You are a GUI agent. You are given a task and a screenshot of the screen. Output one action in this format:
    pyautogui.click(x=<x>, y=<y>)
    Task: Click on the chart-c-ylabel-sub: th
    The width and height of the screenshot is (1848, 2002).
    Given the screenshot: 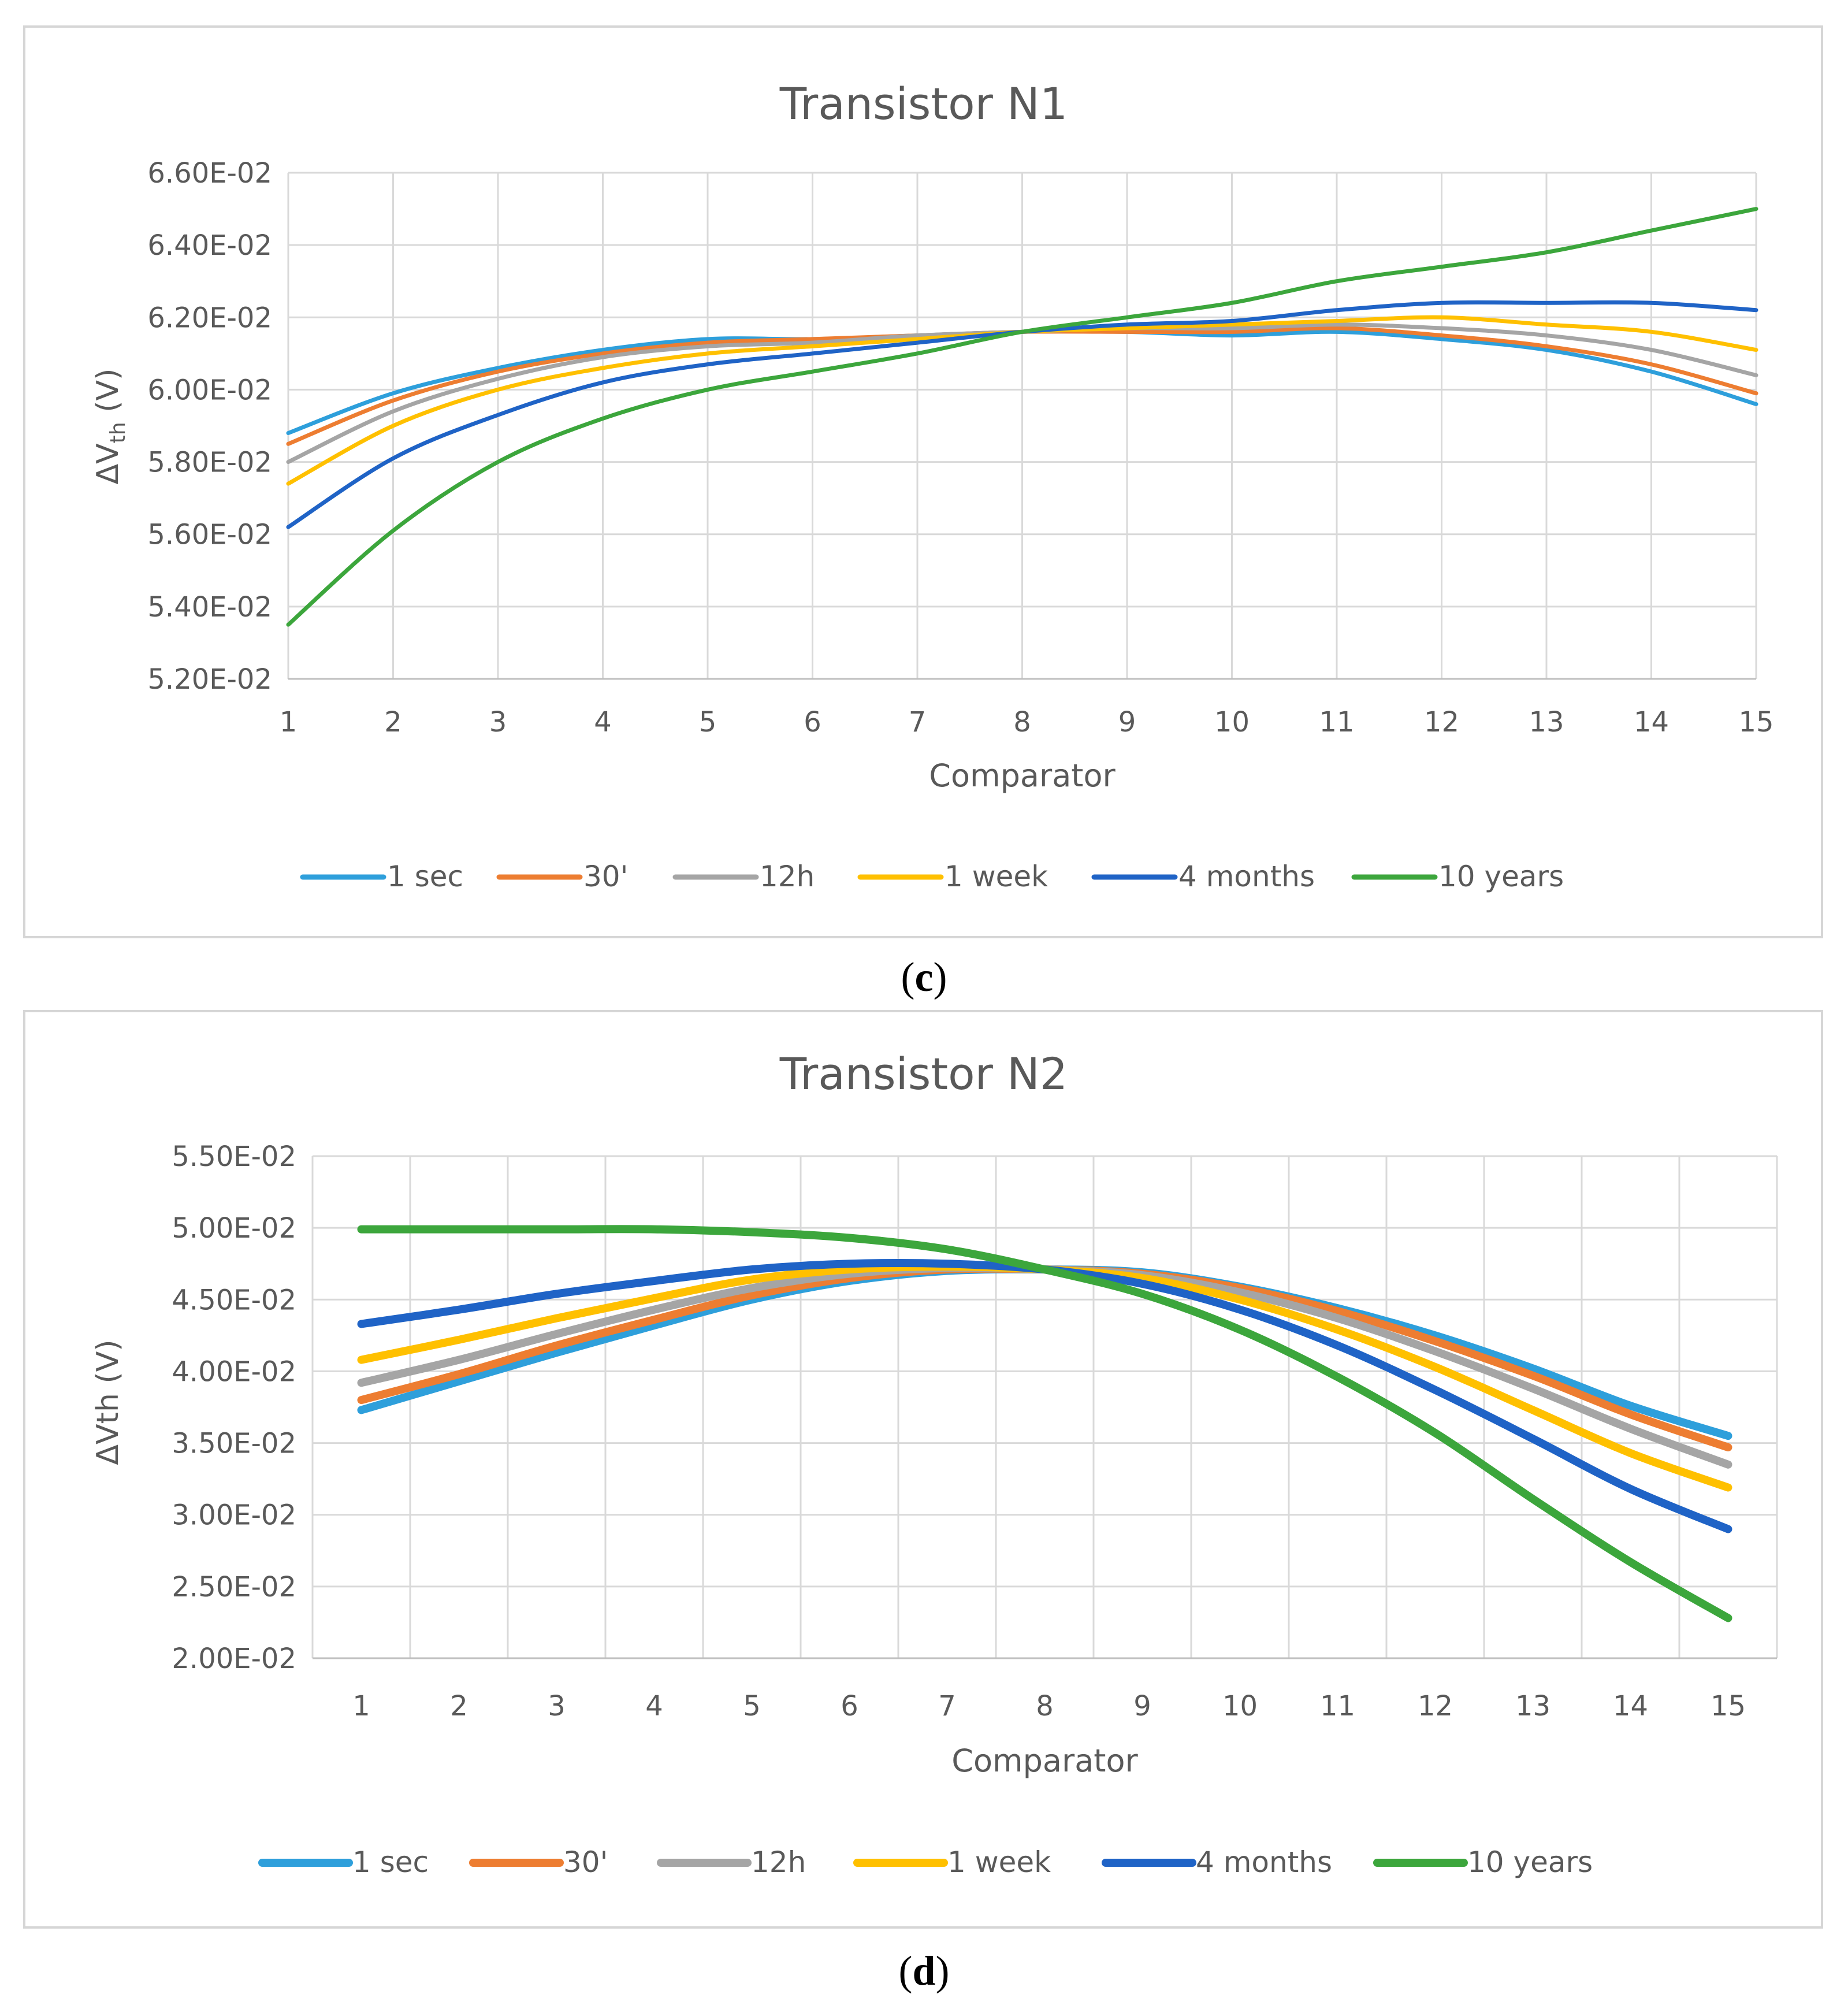 What is the action you would take?
    pyautogui.click(x=118, y=432)
    